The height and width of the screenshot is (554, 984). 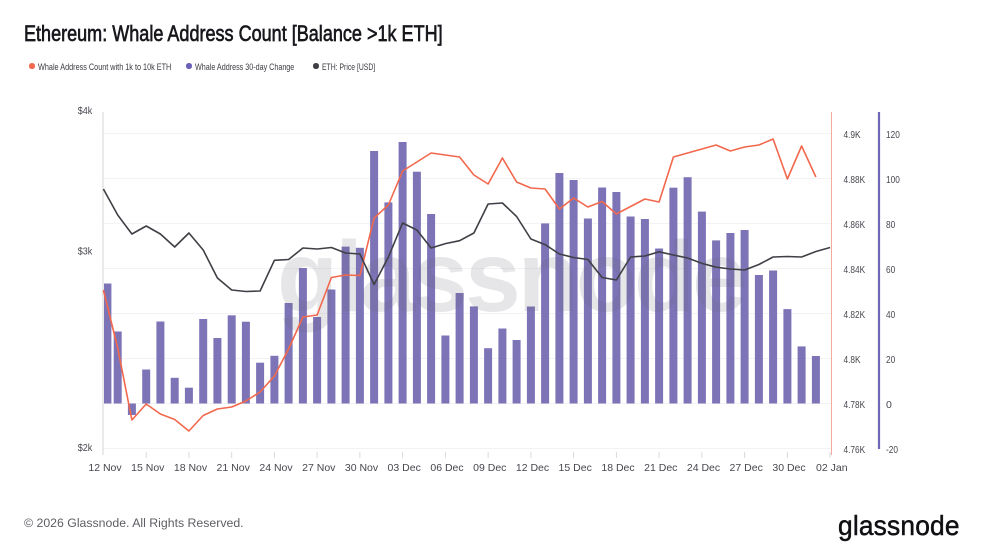 I want to click on svg-text: 06 Dec, so click(x=446, y=468).